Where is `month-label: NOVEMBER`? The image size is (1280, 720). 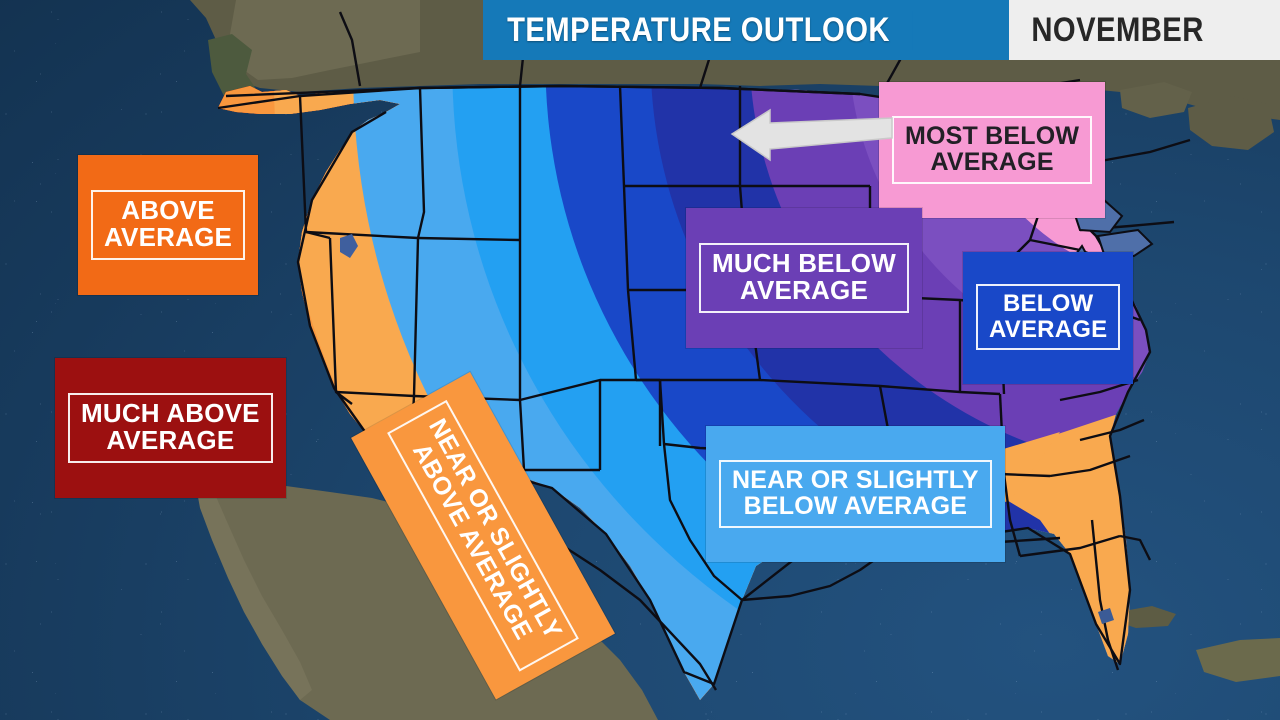 month-label: NOVEMBER is located at coordinates (1117, 29).